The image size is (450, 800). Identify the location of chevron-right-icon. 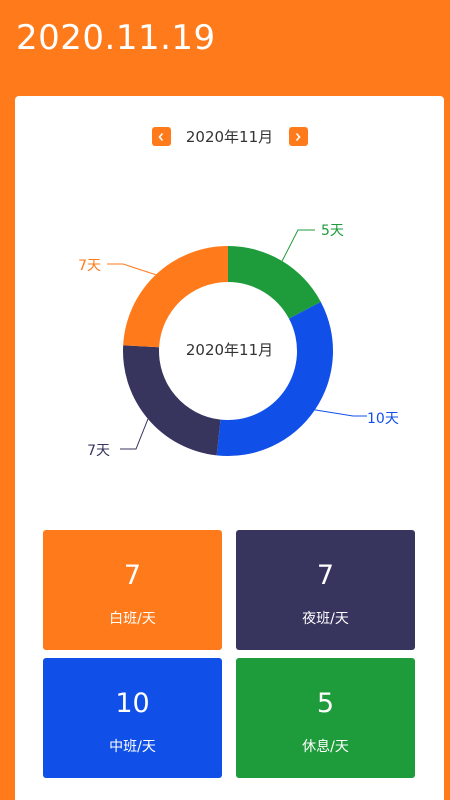
(298, 136).